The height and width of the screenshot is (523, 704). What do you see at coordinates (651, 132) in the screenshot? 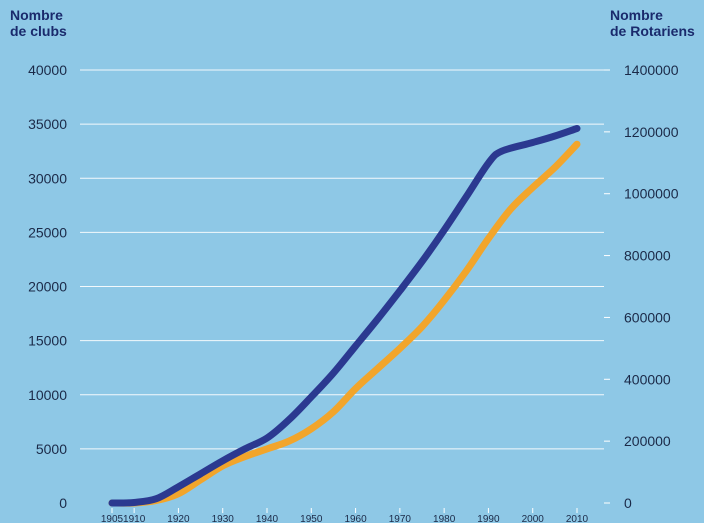
I see `right-tick-label: 1200000` at bounding box center [651, 132].